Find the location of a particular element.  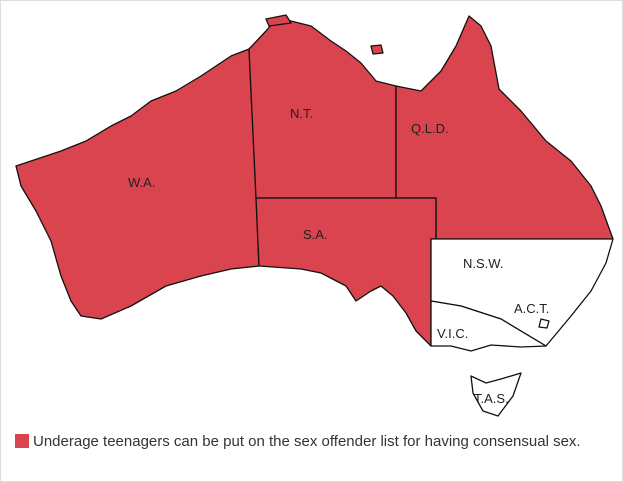

legend-swatch is located at coordinates (22, 441).